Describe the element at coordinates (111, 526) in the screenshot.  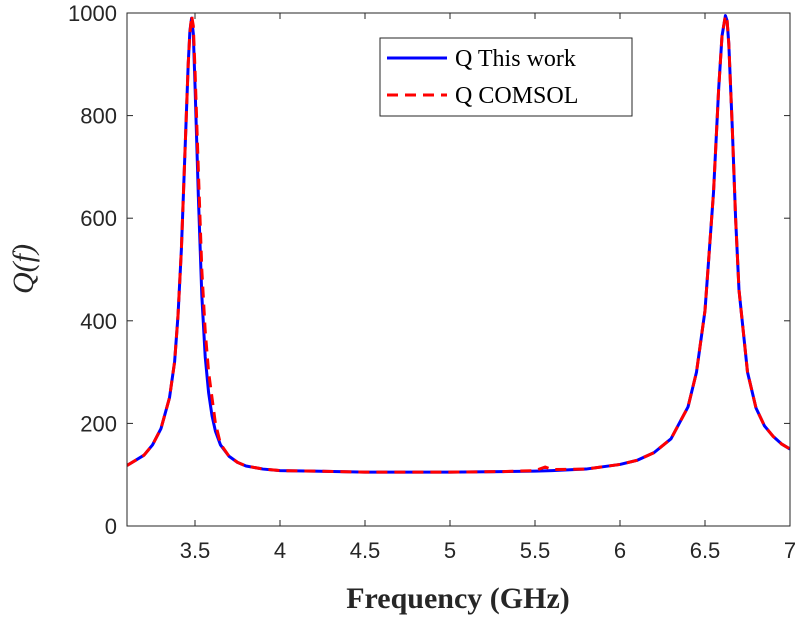
I see `y-tick-label: 0` at that location.